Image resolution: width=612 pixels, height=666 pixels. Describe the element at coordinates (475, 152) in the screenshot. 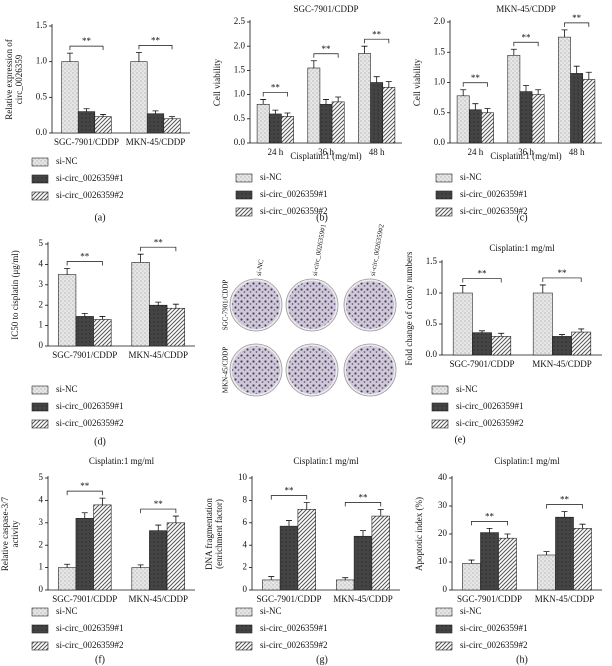

I see `x-tick-label: 24 h` at that location.